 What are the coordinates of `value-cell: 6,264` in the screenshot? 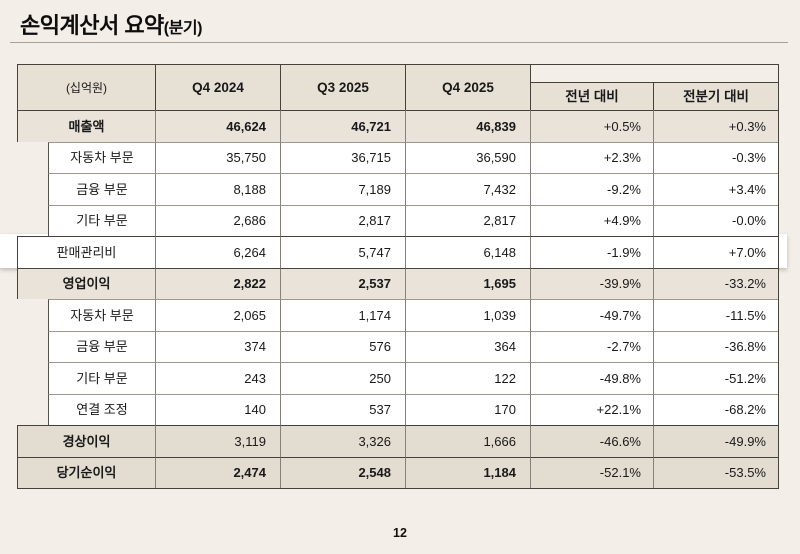 It's located at (217, 252).